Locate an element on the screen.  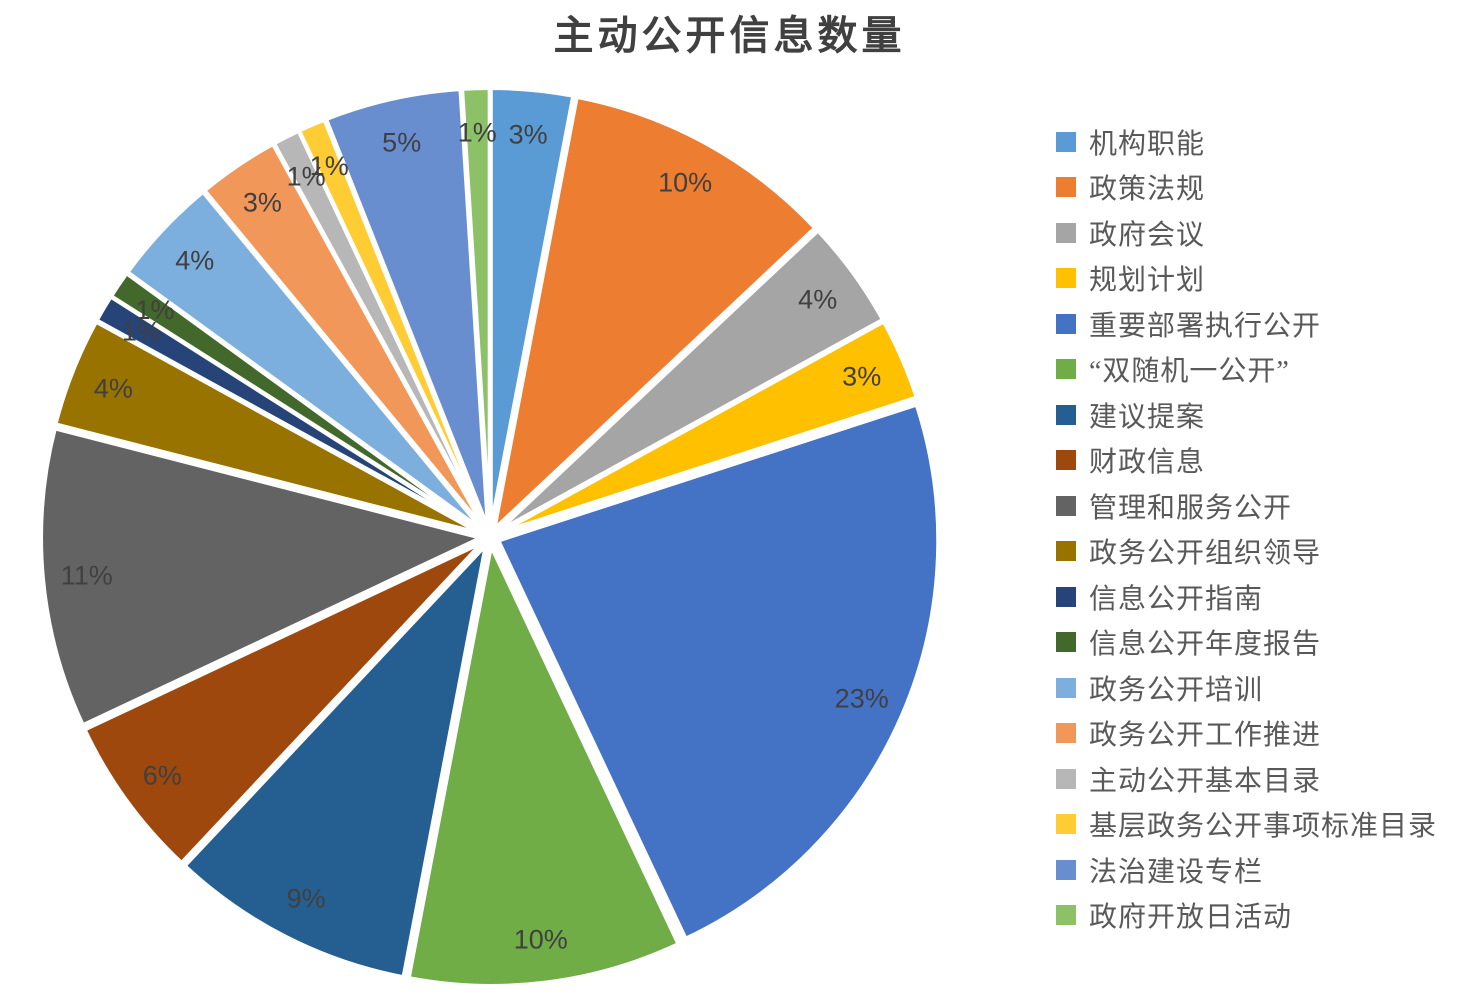
legend-label-5: 重要部署执行公开 is located at coordinates (1205, 326).